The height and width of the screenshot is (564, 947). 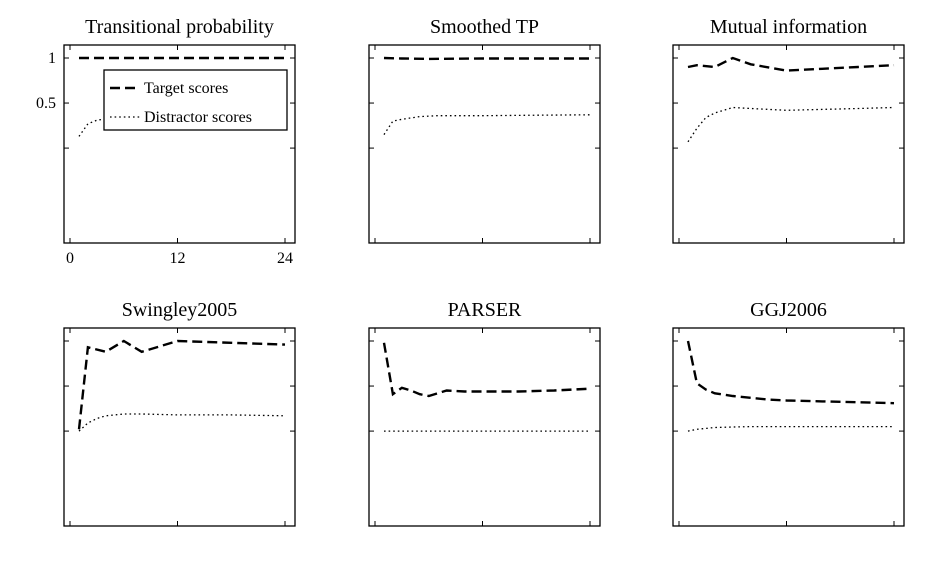 What do you see at coordinates (46, 103) in the screenshot?
I see `y-tick-label: 0.5` at bounding box center [46, 103].